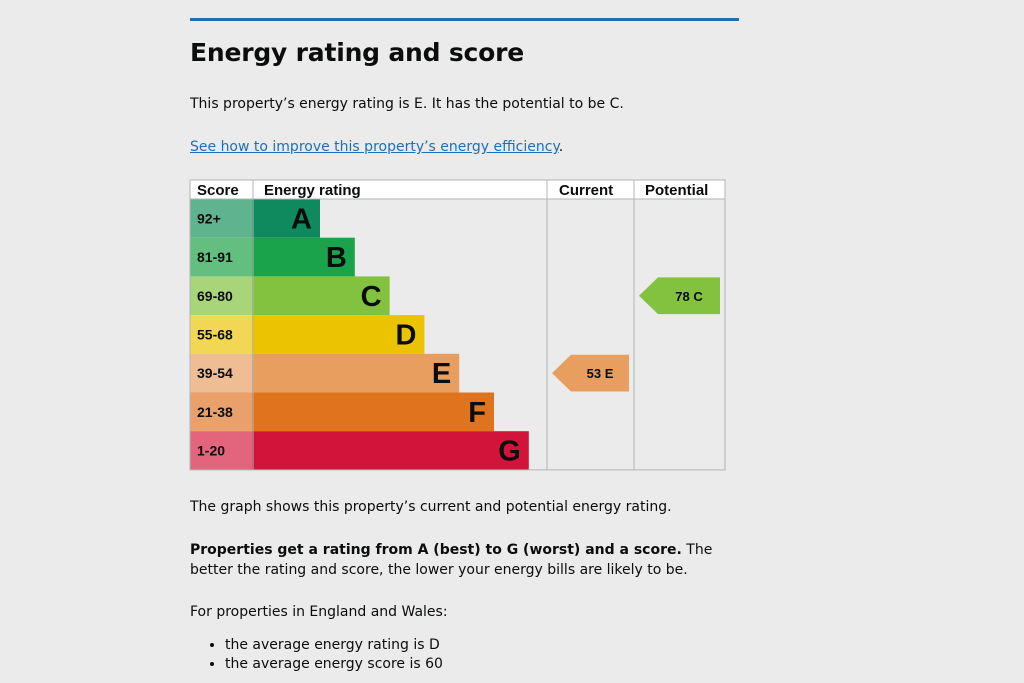 This screenshot has height=683, width=1024. What do you see at coordinates (334, 645) in the screenshot?
I see `list-item: the average energy rating is D` at bounding box center [334, 645].